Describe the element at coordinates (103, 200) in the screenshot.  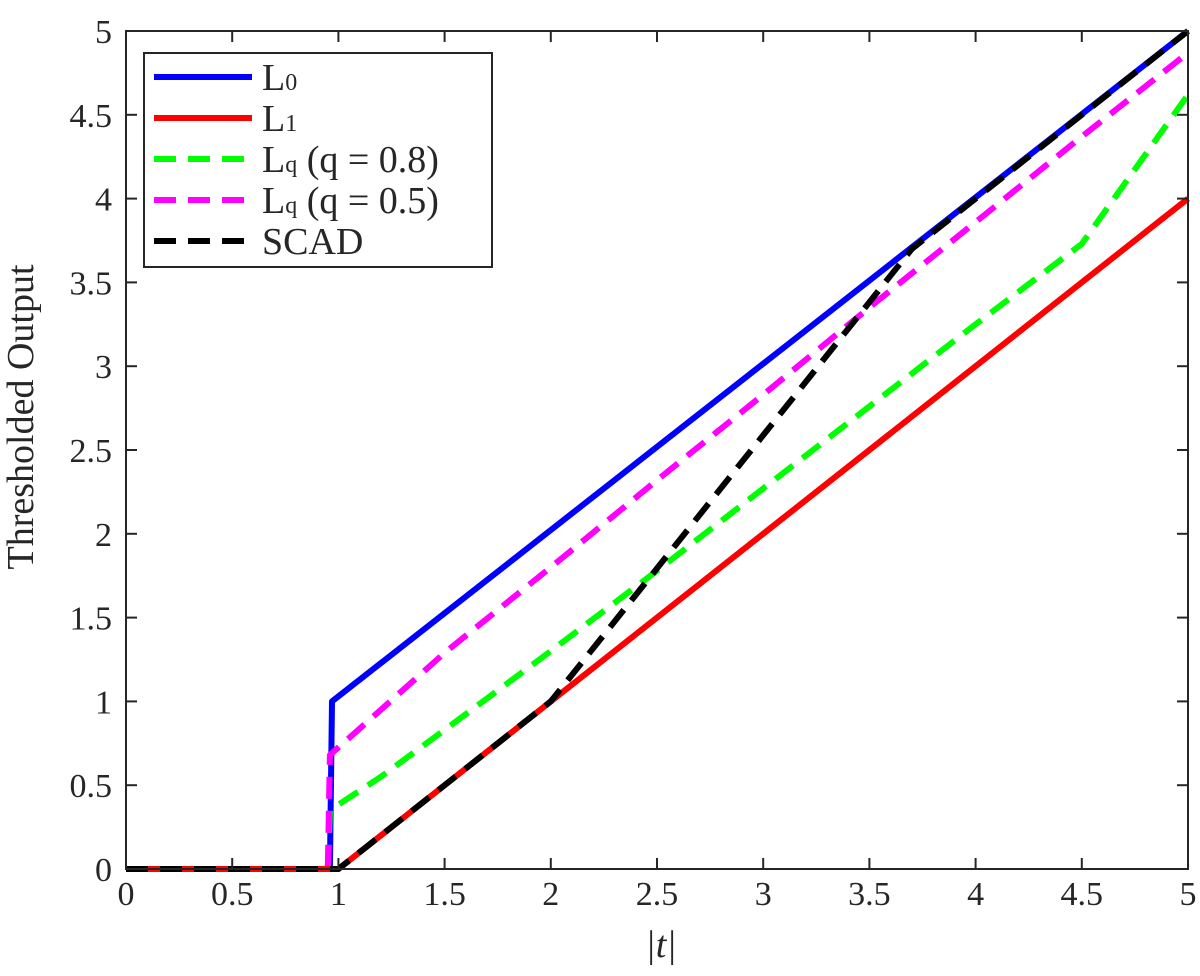
I see `y-tick-label: 4` at that location.